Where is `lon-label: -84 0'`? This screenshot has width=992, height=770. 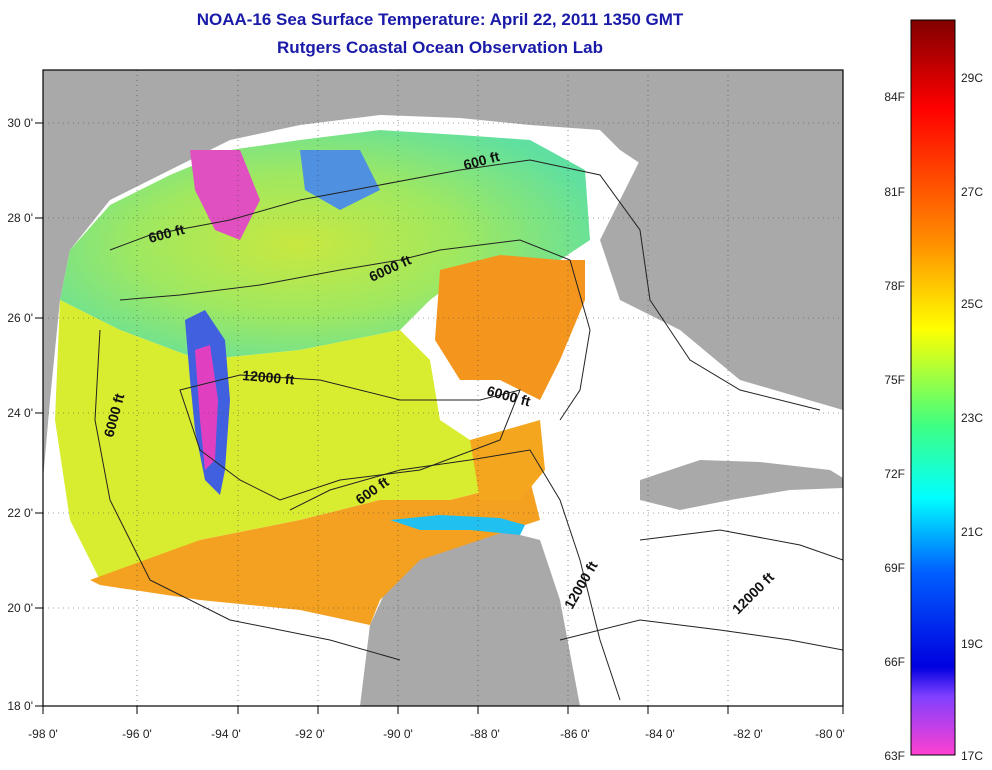 lon-label: -84 0' is located at coordinates (660, 734).